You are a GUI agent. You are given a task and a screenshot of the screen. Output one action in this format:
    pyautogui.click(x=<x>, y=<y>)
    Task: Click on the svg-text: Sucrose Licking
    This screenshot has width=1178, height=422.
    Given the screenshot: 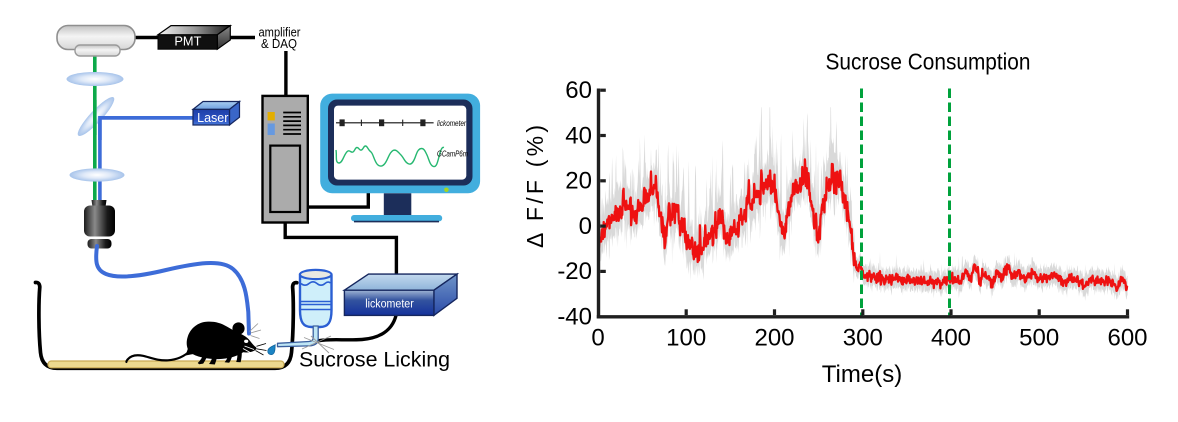 What is the action you would take?
    pyautogui.click(x=374, y=360)
    